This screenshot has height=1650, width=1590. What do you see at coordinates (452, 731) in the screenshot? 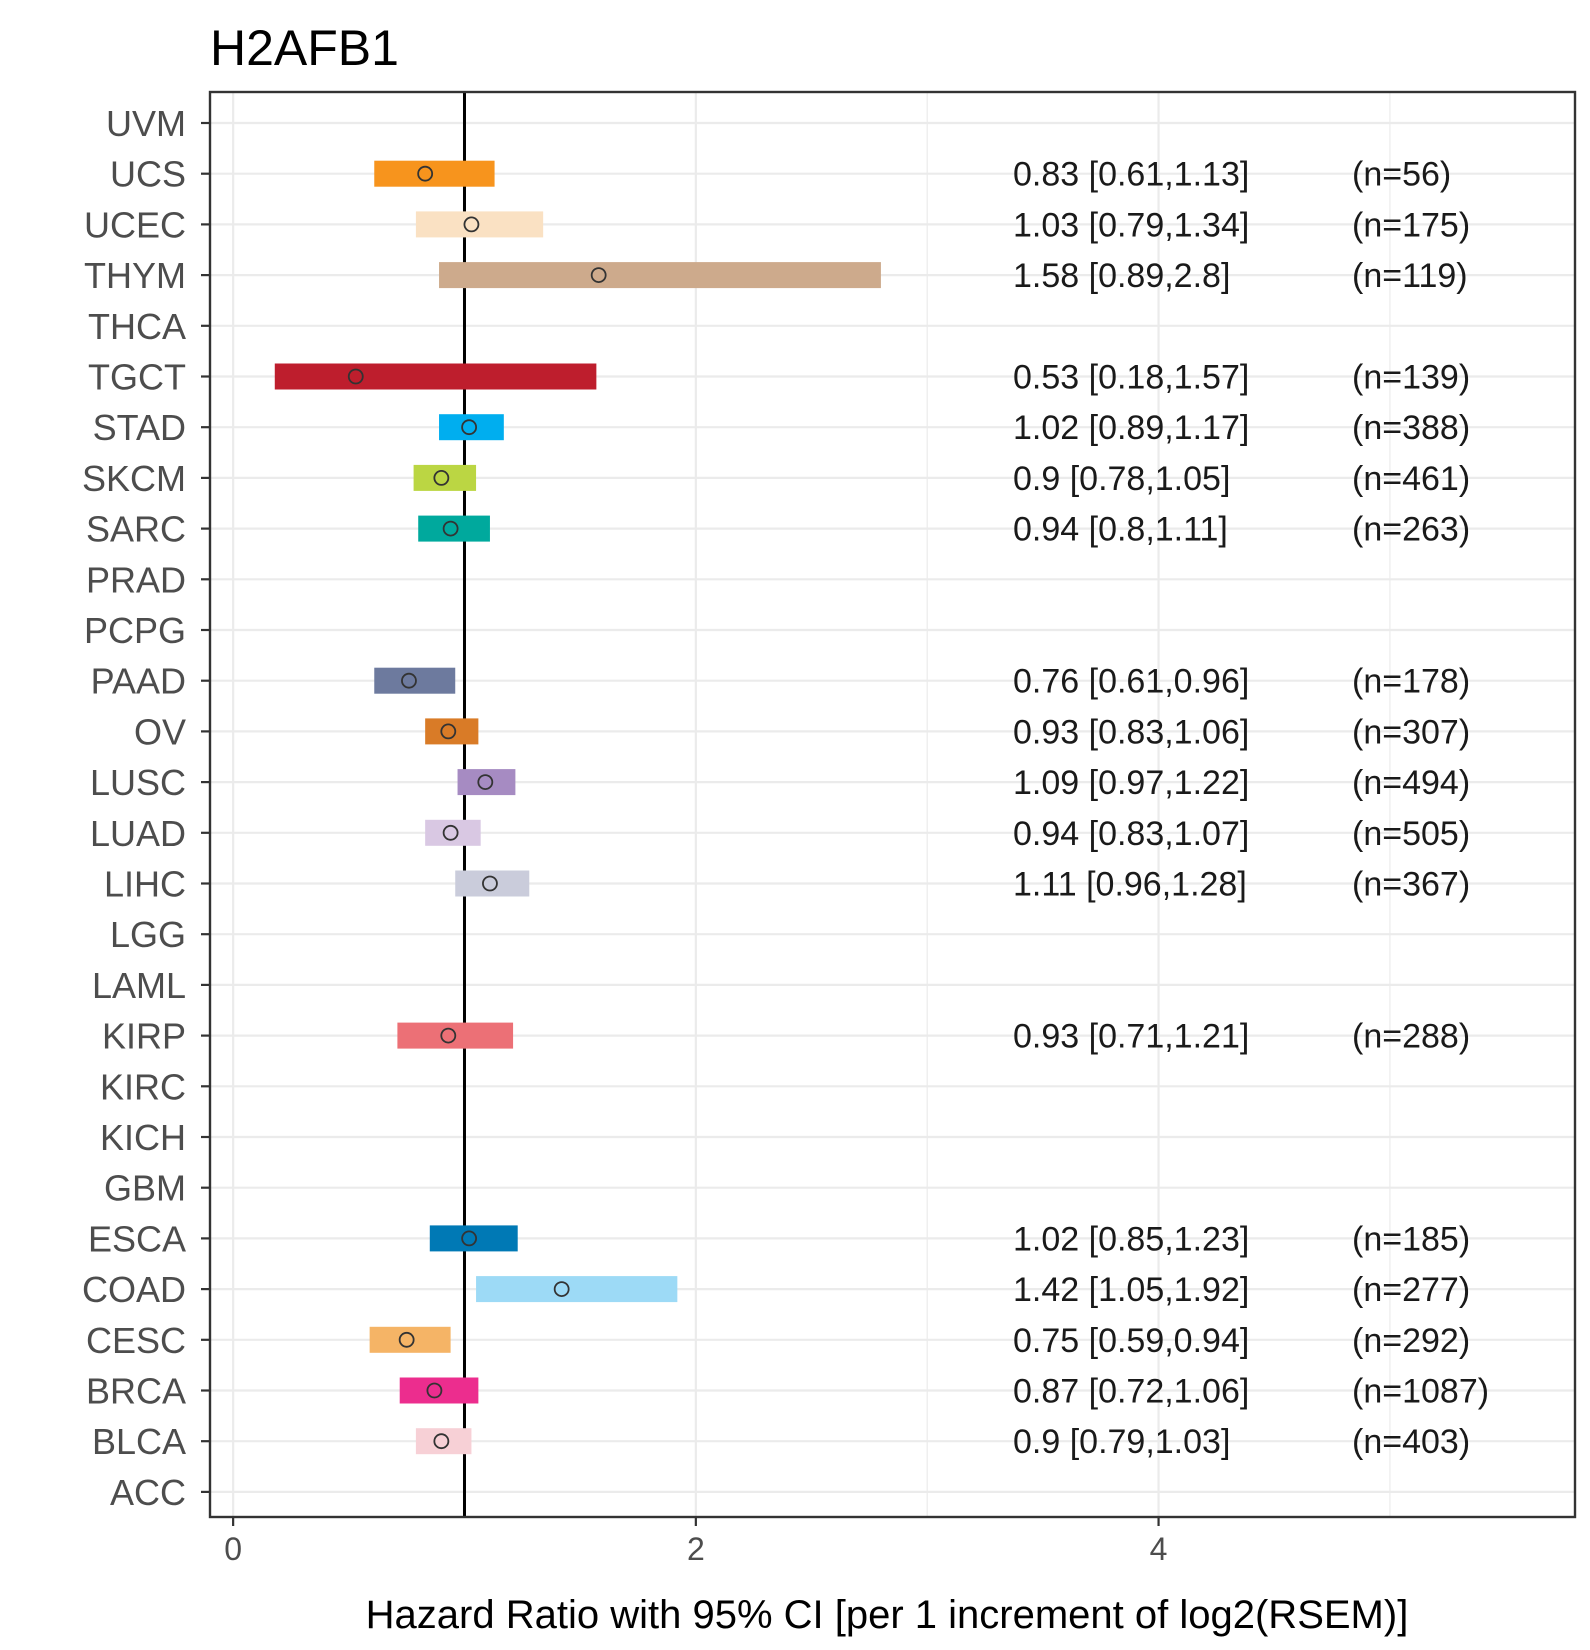
I see `ci-bar-ov` at bounding box center [452, 731].